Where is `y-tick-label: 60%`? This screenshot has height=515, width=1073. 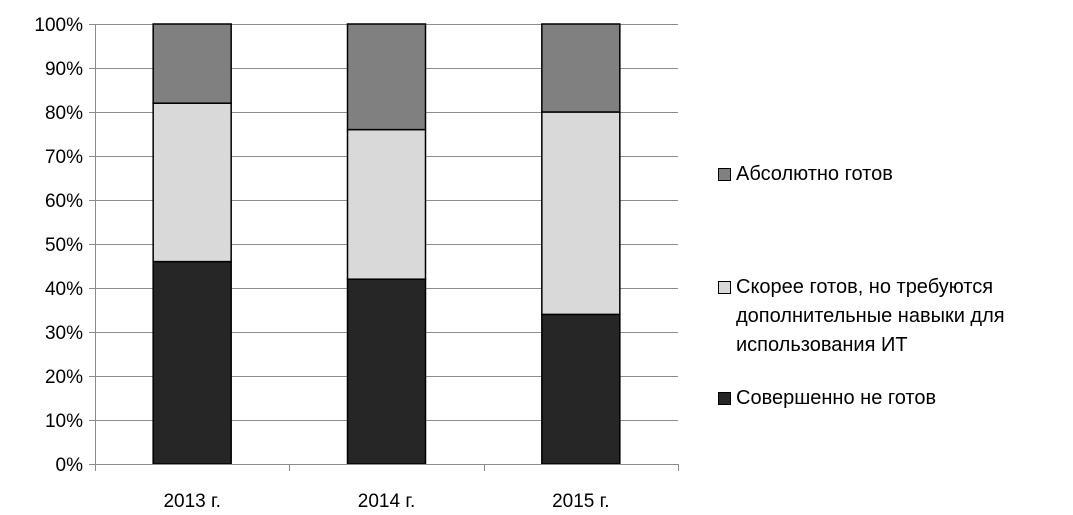
y-tick-label: 60% is located at coordinates (64, 201).